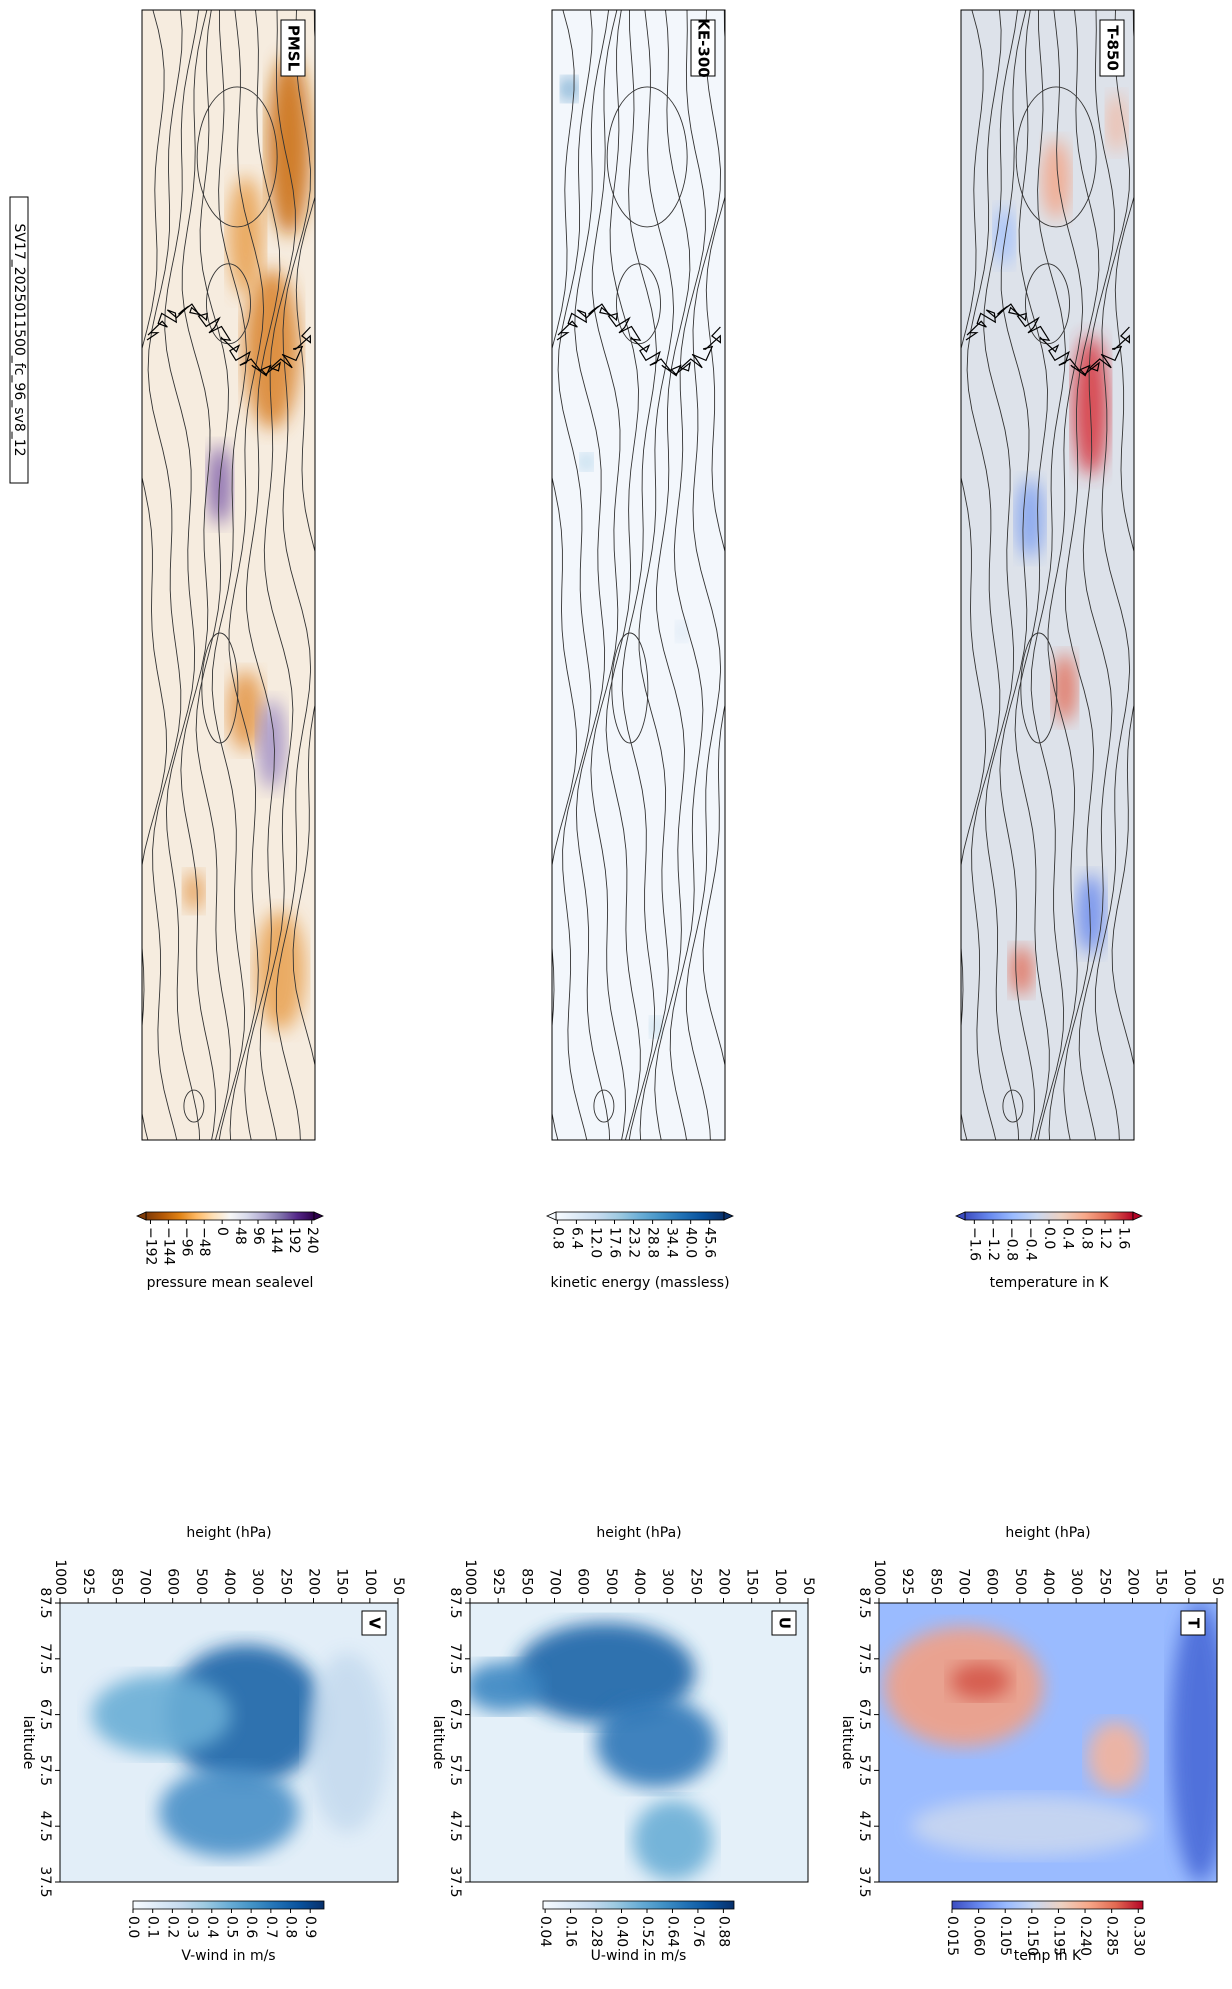 Image resolution: width=1232 pixels, height=1989 pixels. I want to click on map-frame, so click(228, 575).